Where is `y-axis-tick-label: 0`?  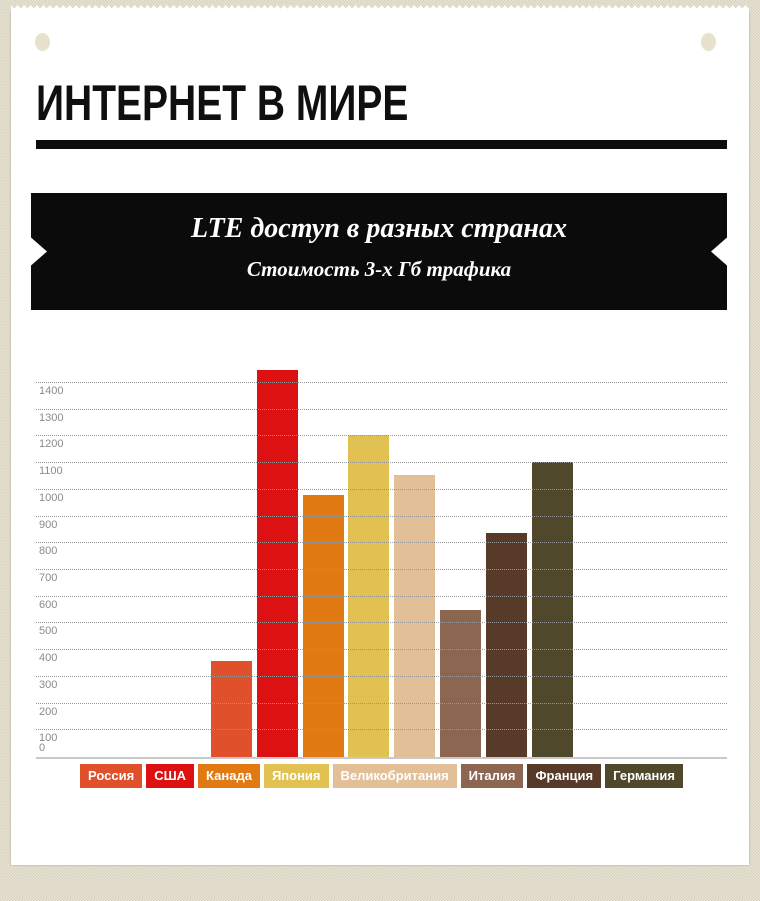
y-axis-tick-label: 0 is located at coordinates (42, 748).